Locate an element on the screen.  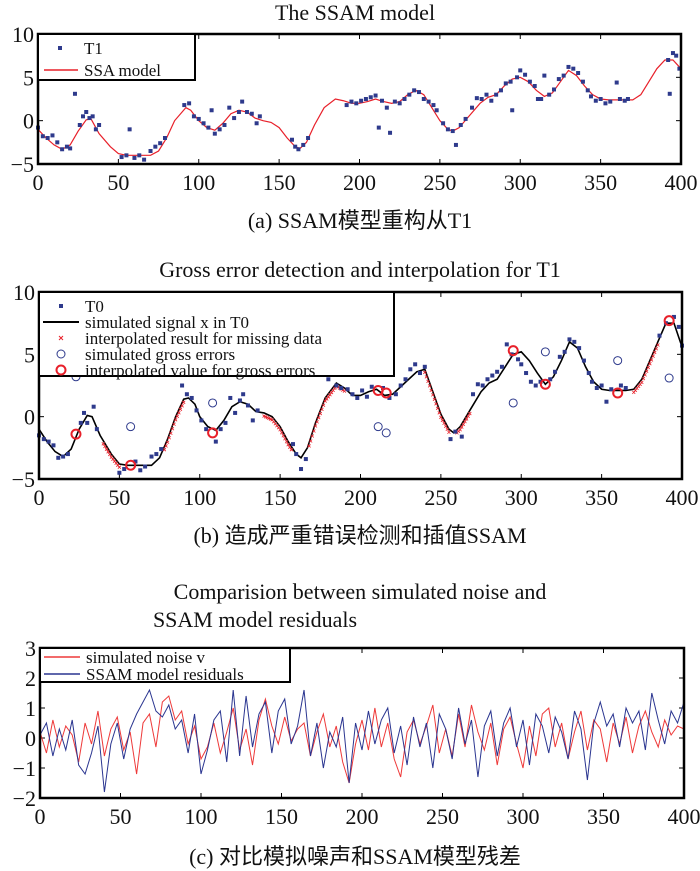
x-tick-label: 350 is located at coordinates (603, 816).